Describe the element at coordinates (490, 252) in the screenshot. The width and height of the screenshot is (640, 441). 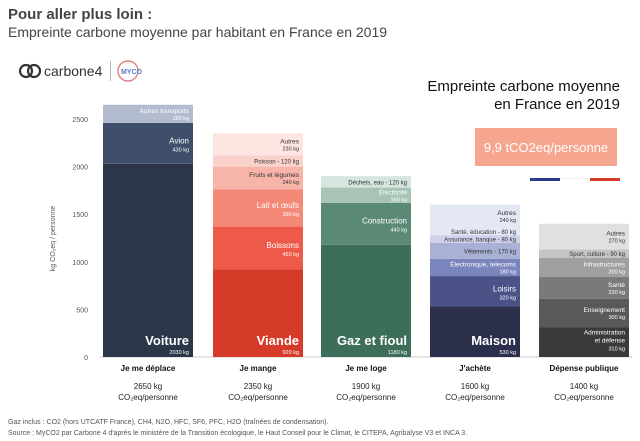
I see `segment-label: Vêtements - 170 kg` at that location.